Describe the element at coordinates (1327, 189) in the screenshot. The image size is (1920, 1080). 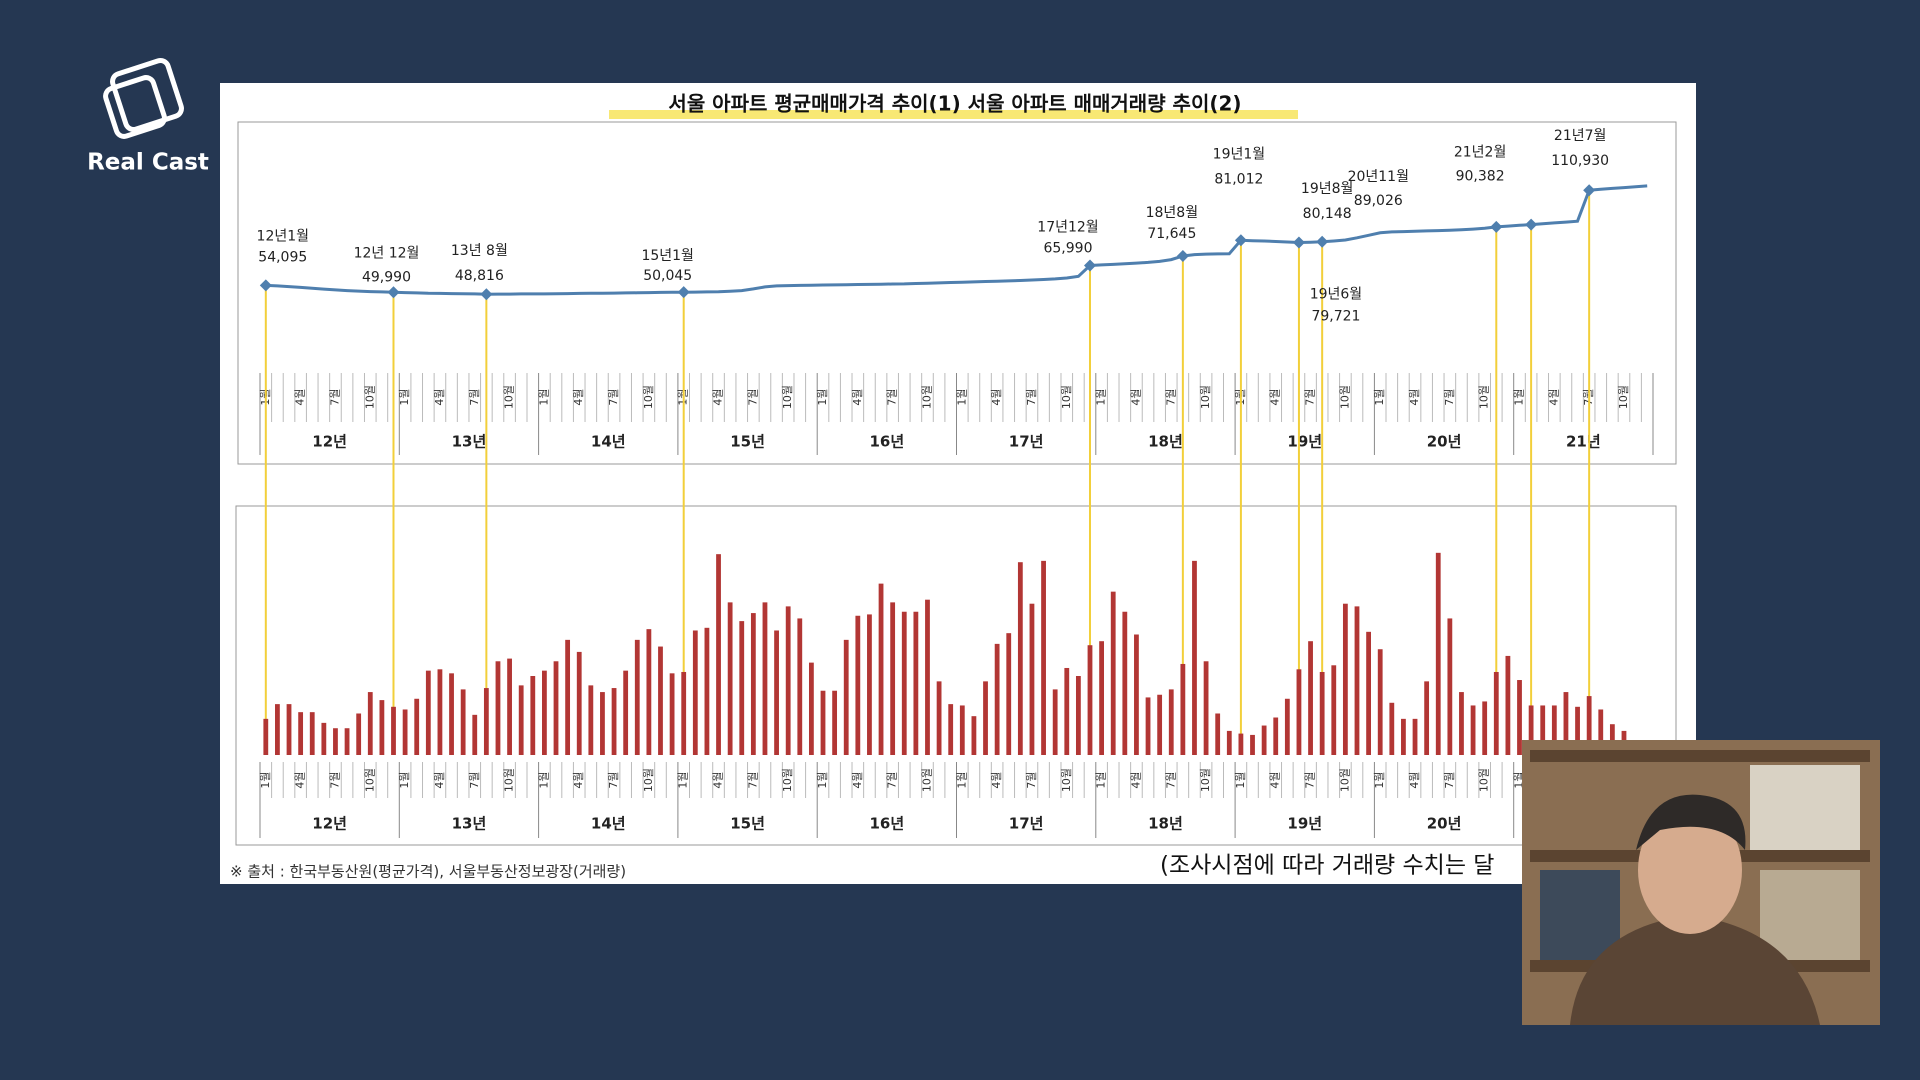
I see `point-label: 19년8월` at that location.